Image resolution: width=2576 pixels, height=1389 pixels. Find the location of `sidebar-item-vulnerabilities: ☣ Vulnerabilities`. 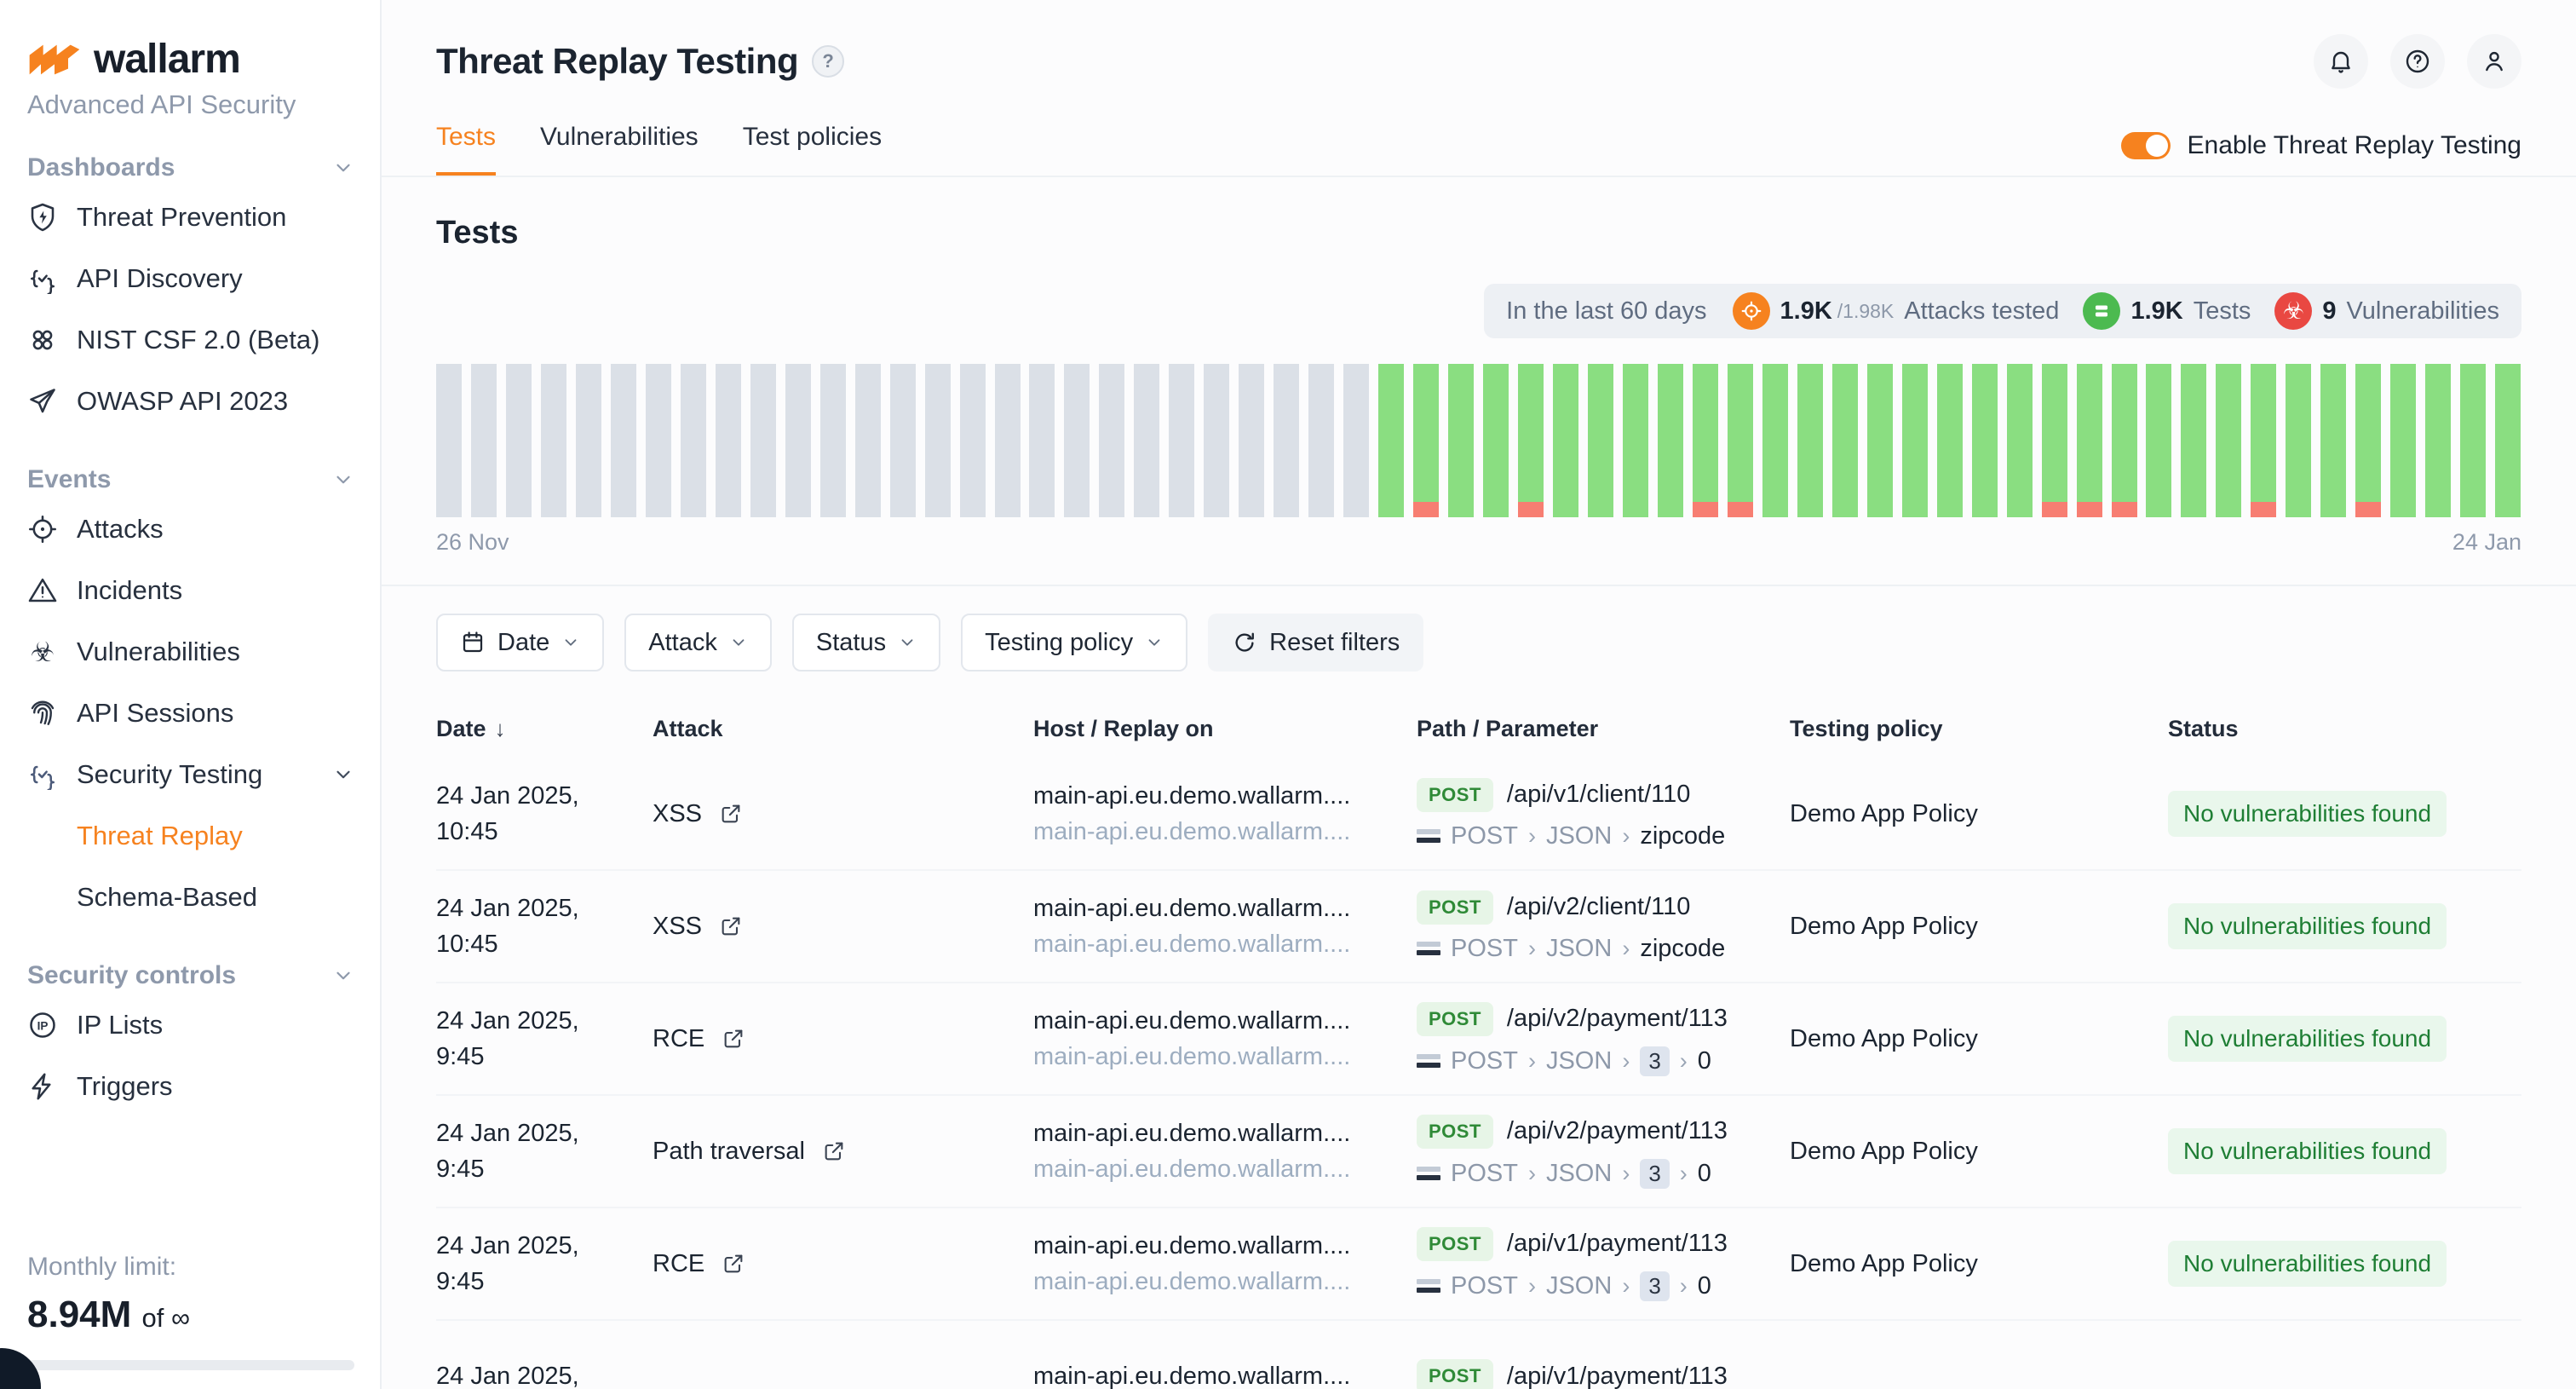

sidebar-item-vulnerabilities: ☣ Vulnerabilities is located at coordinates (191, 652).